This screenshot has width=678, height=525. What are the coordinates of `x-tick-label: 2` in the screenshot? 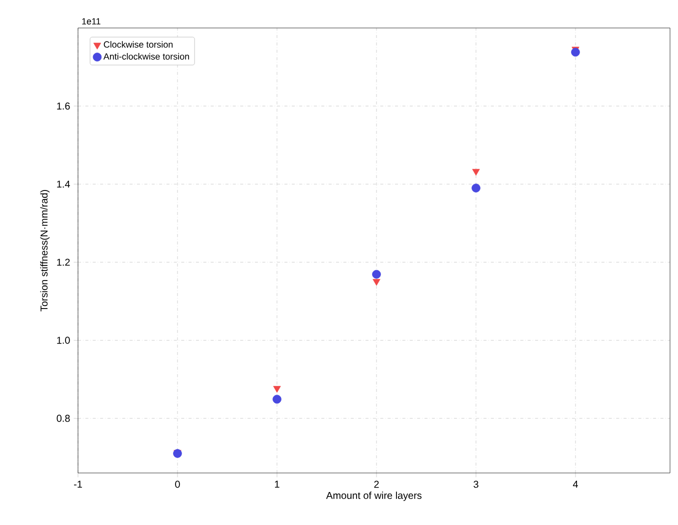 It's located at (376, 484).